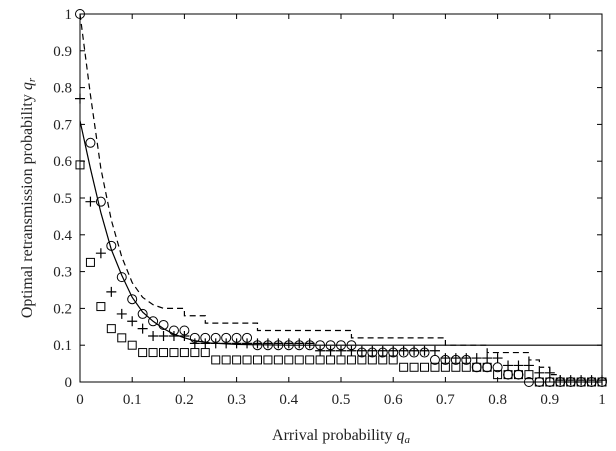 This screenshot has width=616, height=451. I want to click on x-tick-label: 0.3, so click(236, 400).